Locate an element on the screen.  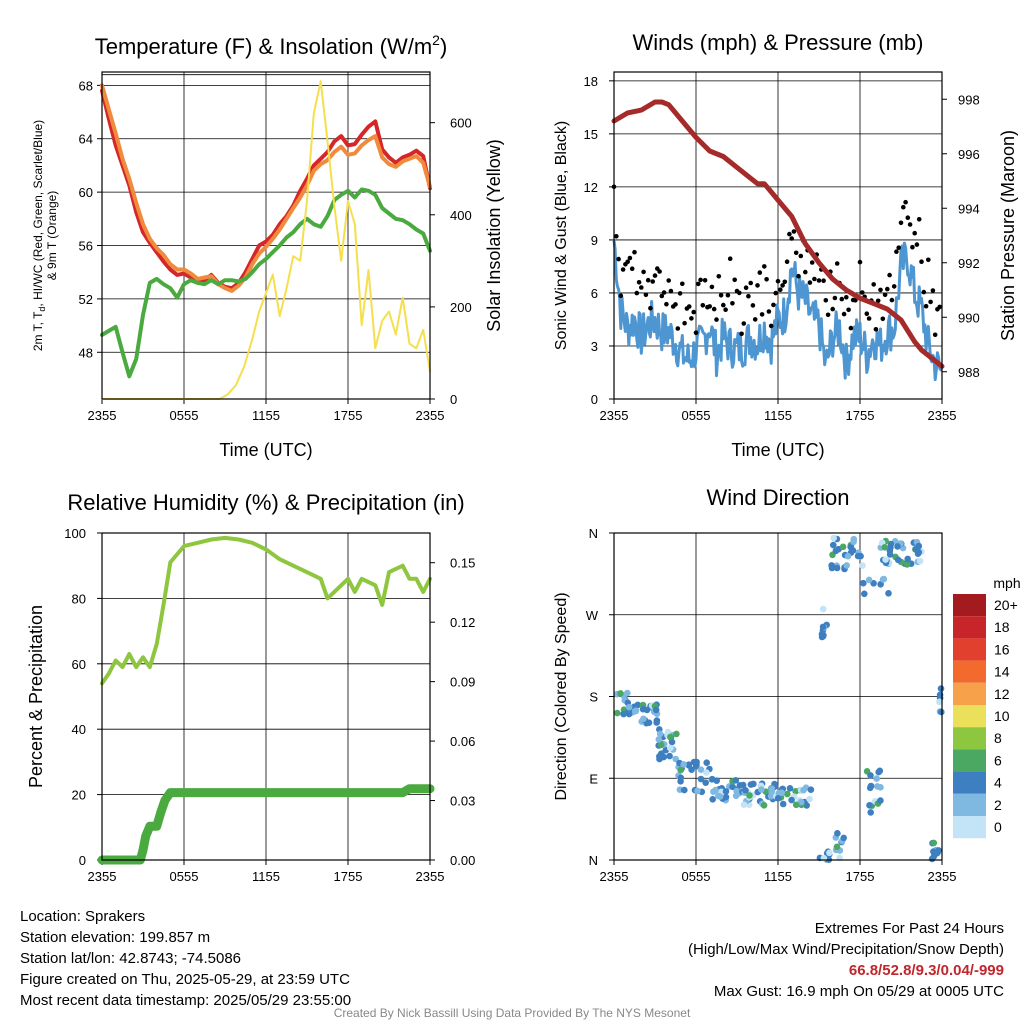
y2-tick-label: 0 is located at coordinates (453, 399).